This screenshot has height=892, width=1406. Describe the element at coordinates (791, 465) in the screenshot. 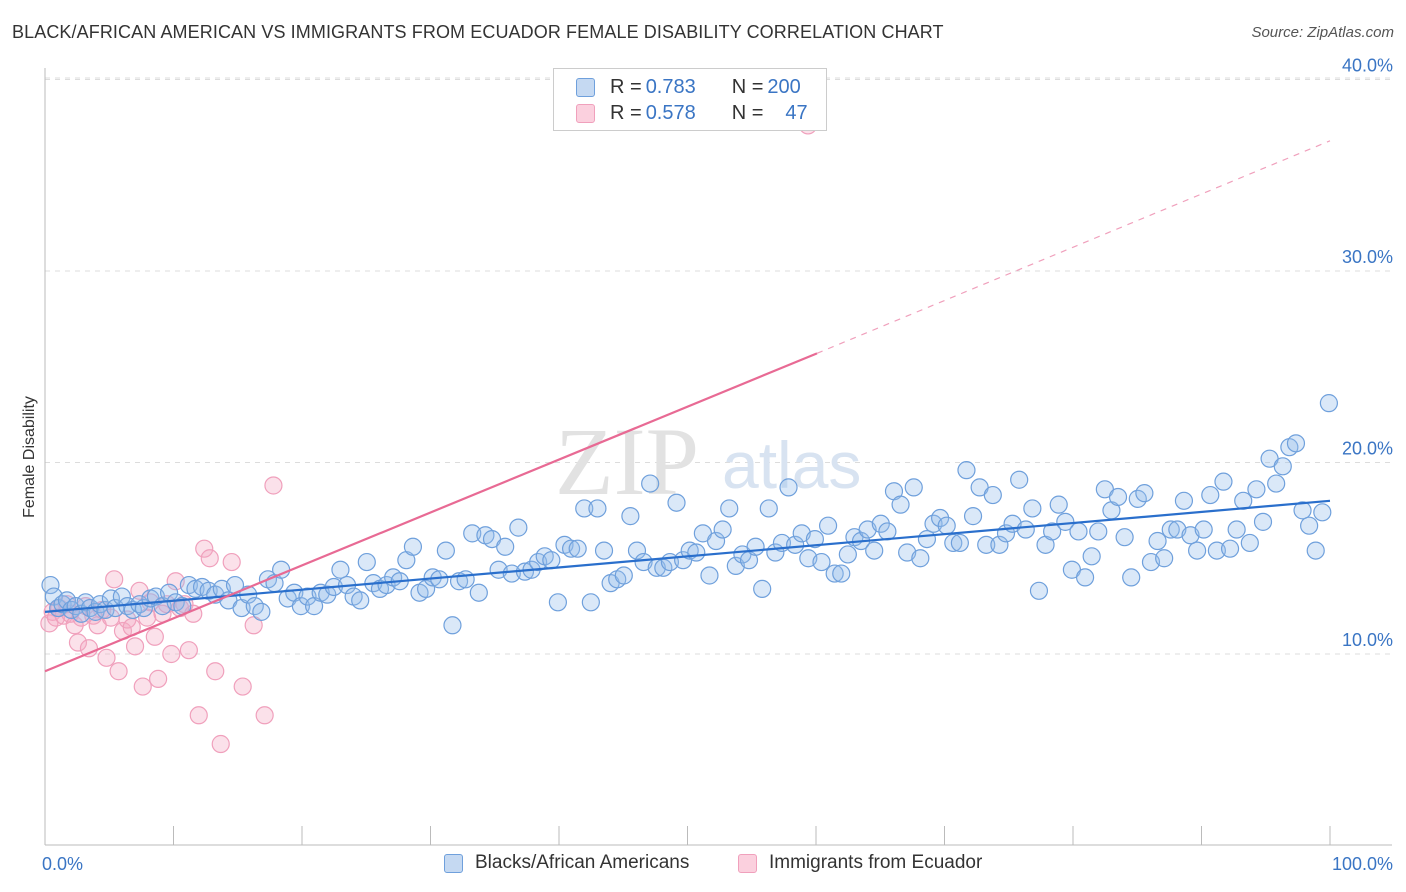

I see `watermark-atlas: atlas` at that location.